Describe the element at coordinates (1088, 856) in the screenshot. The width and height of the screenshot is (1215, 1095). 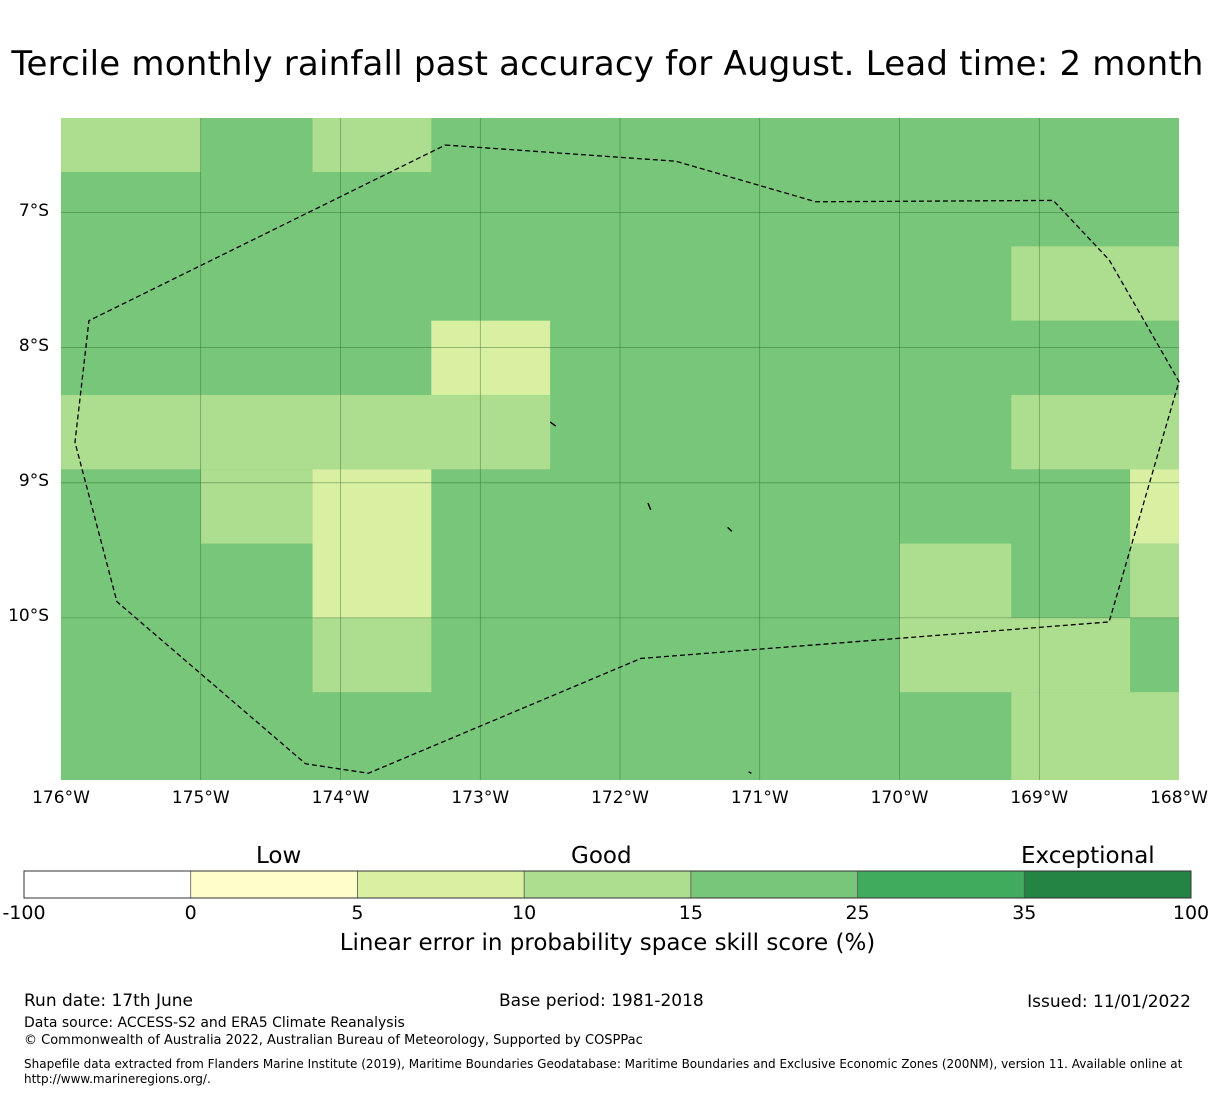
I see `colorbar-category-exceptional: Exceptional` at that location.